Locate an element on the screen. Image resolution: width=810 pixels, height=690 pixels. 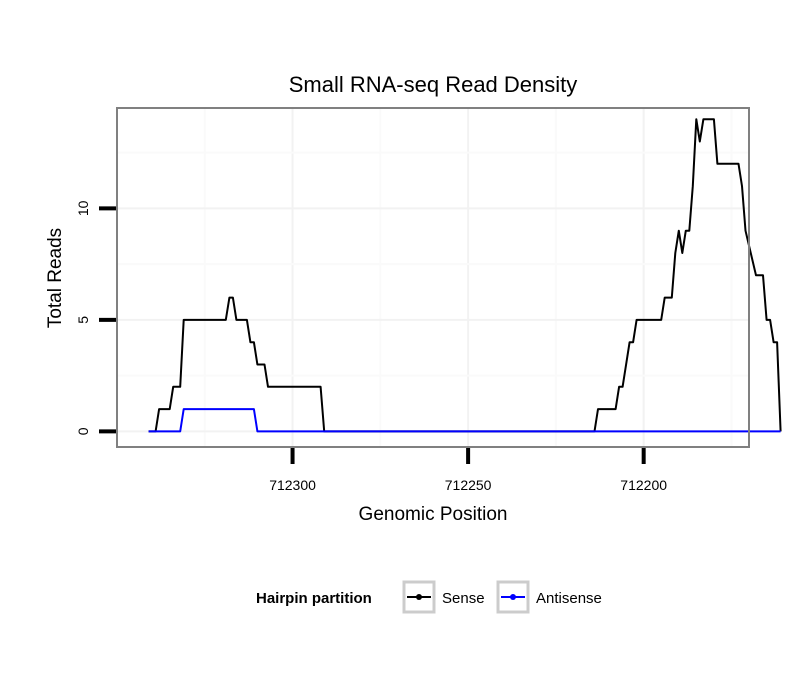
series-line-antisense is located at coordinates (464, 420).